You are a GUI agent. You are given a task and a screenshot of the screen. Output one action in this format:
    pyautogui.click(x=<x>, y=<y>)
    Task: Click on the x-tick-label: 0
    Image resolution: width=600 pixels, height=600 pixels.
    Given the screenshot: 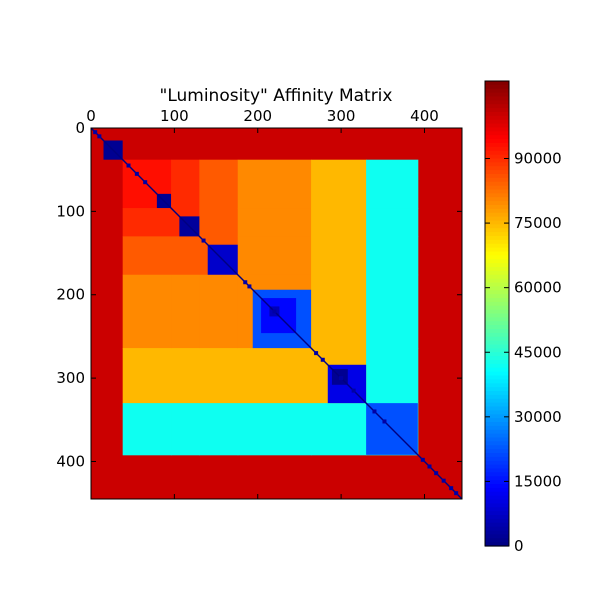 What is the action you would take?
    pyautogui.click(x=91, y=116)
    